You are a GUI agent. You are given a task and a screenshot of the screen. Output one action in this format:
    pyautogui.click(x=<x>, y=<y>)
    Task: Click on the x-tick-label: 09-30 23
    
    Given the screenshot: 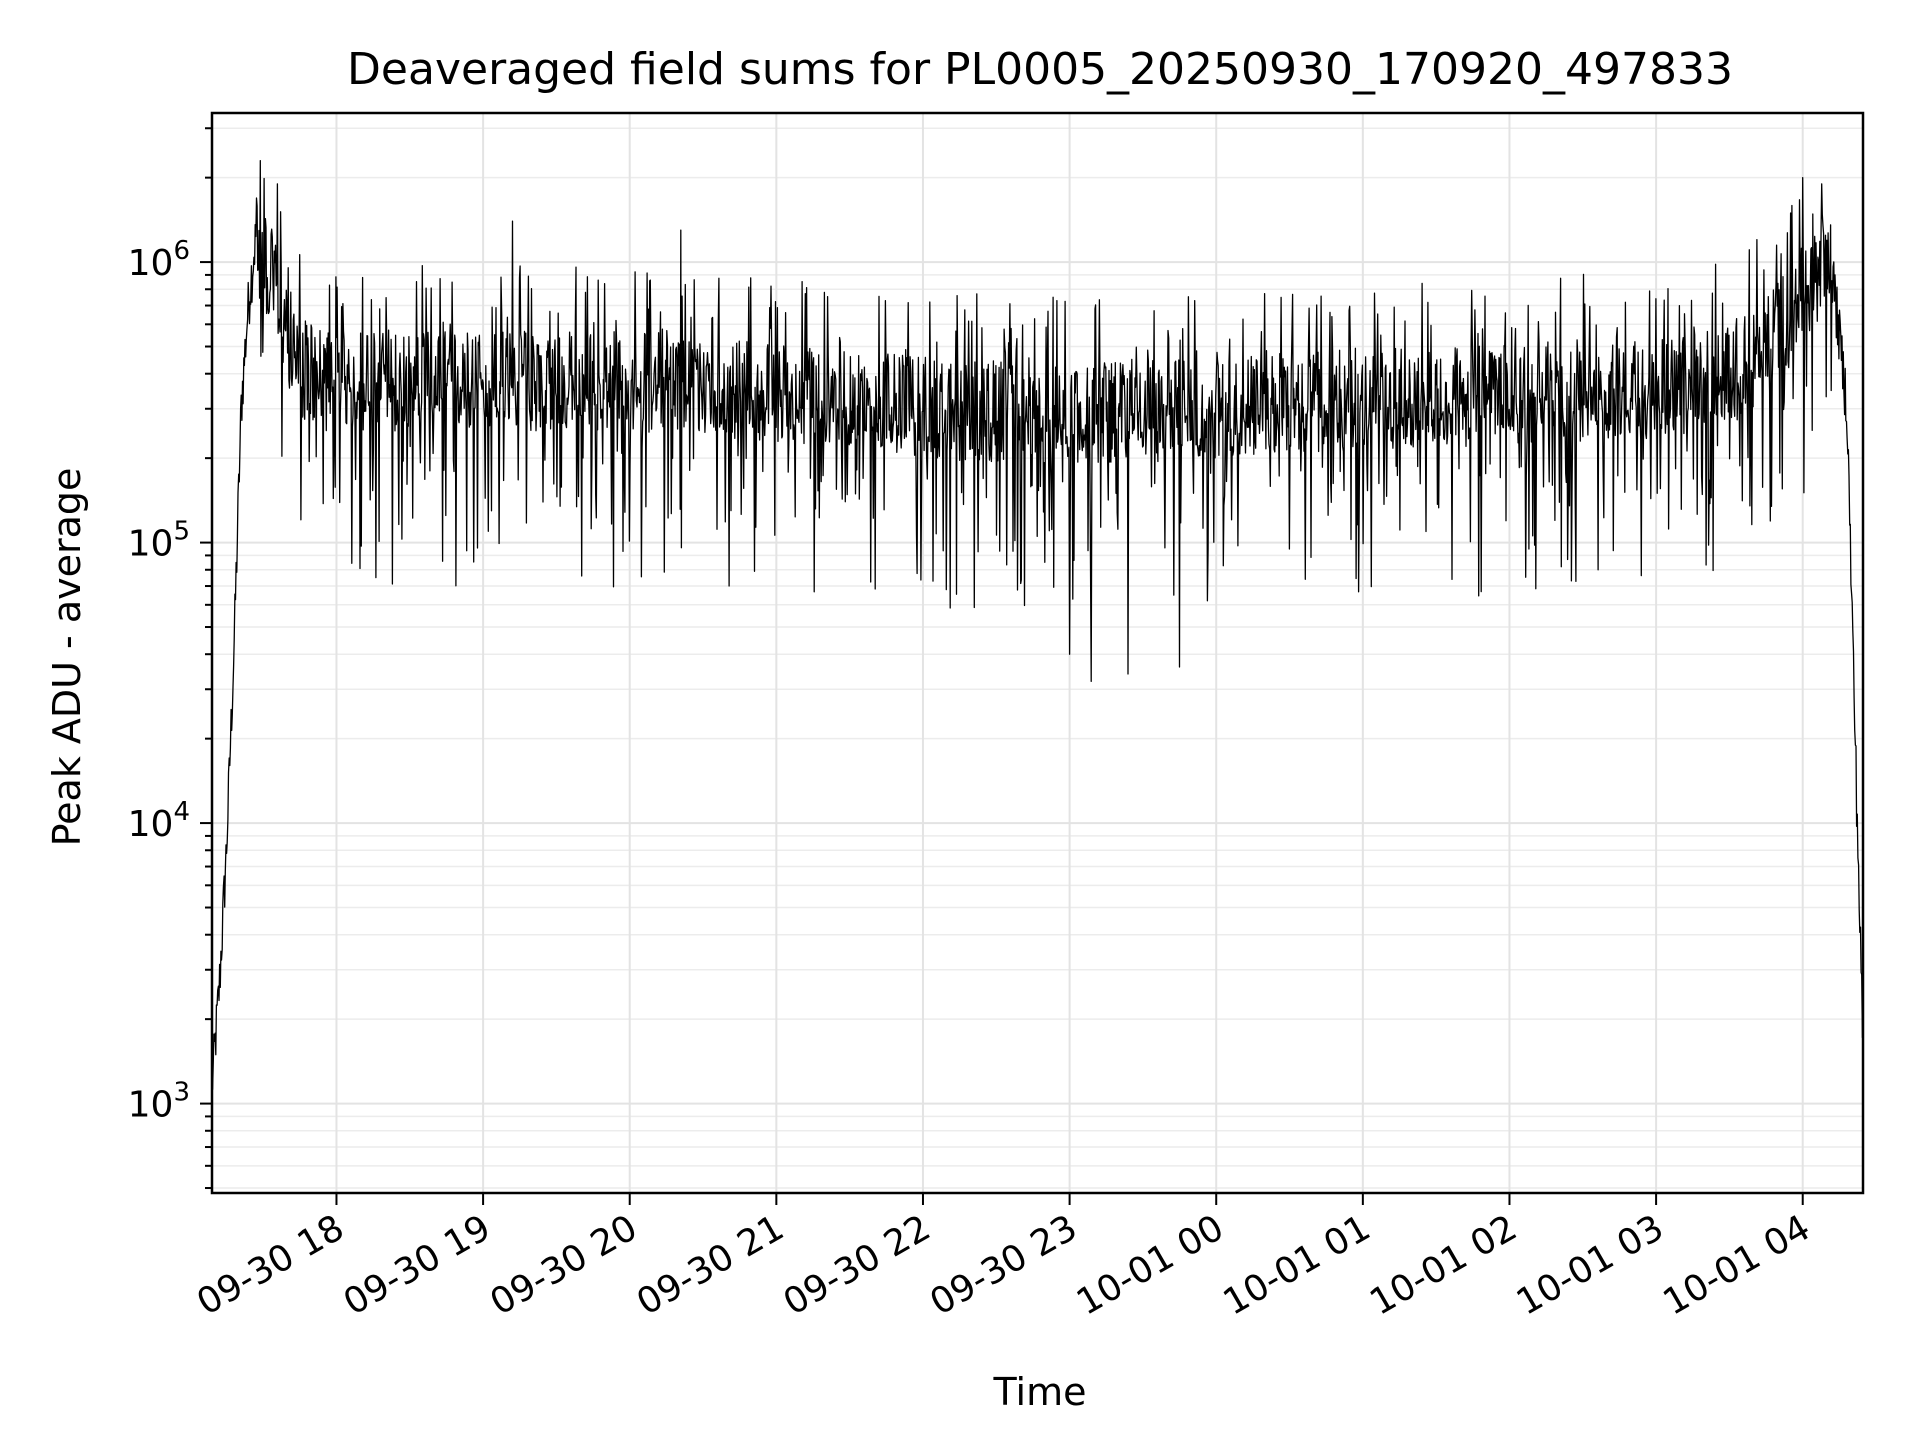 What is the action you would take?
    pyautogui.click(x=1003, y=1265)
    